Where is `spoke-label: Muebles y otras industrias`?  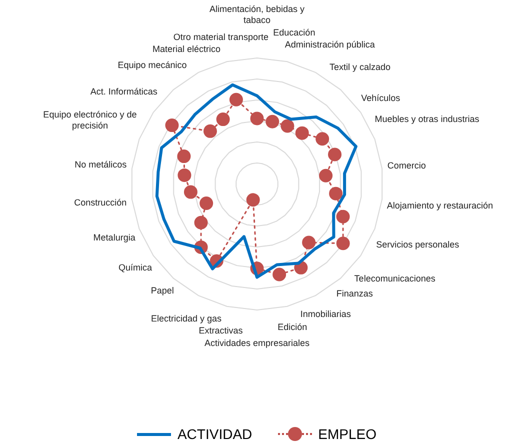
spoke-label: Muebles y otras industrias is located at coordinates (427, 119).